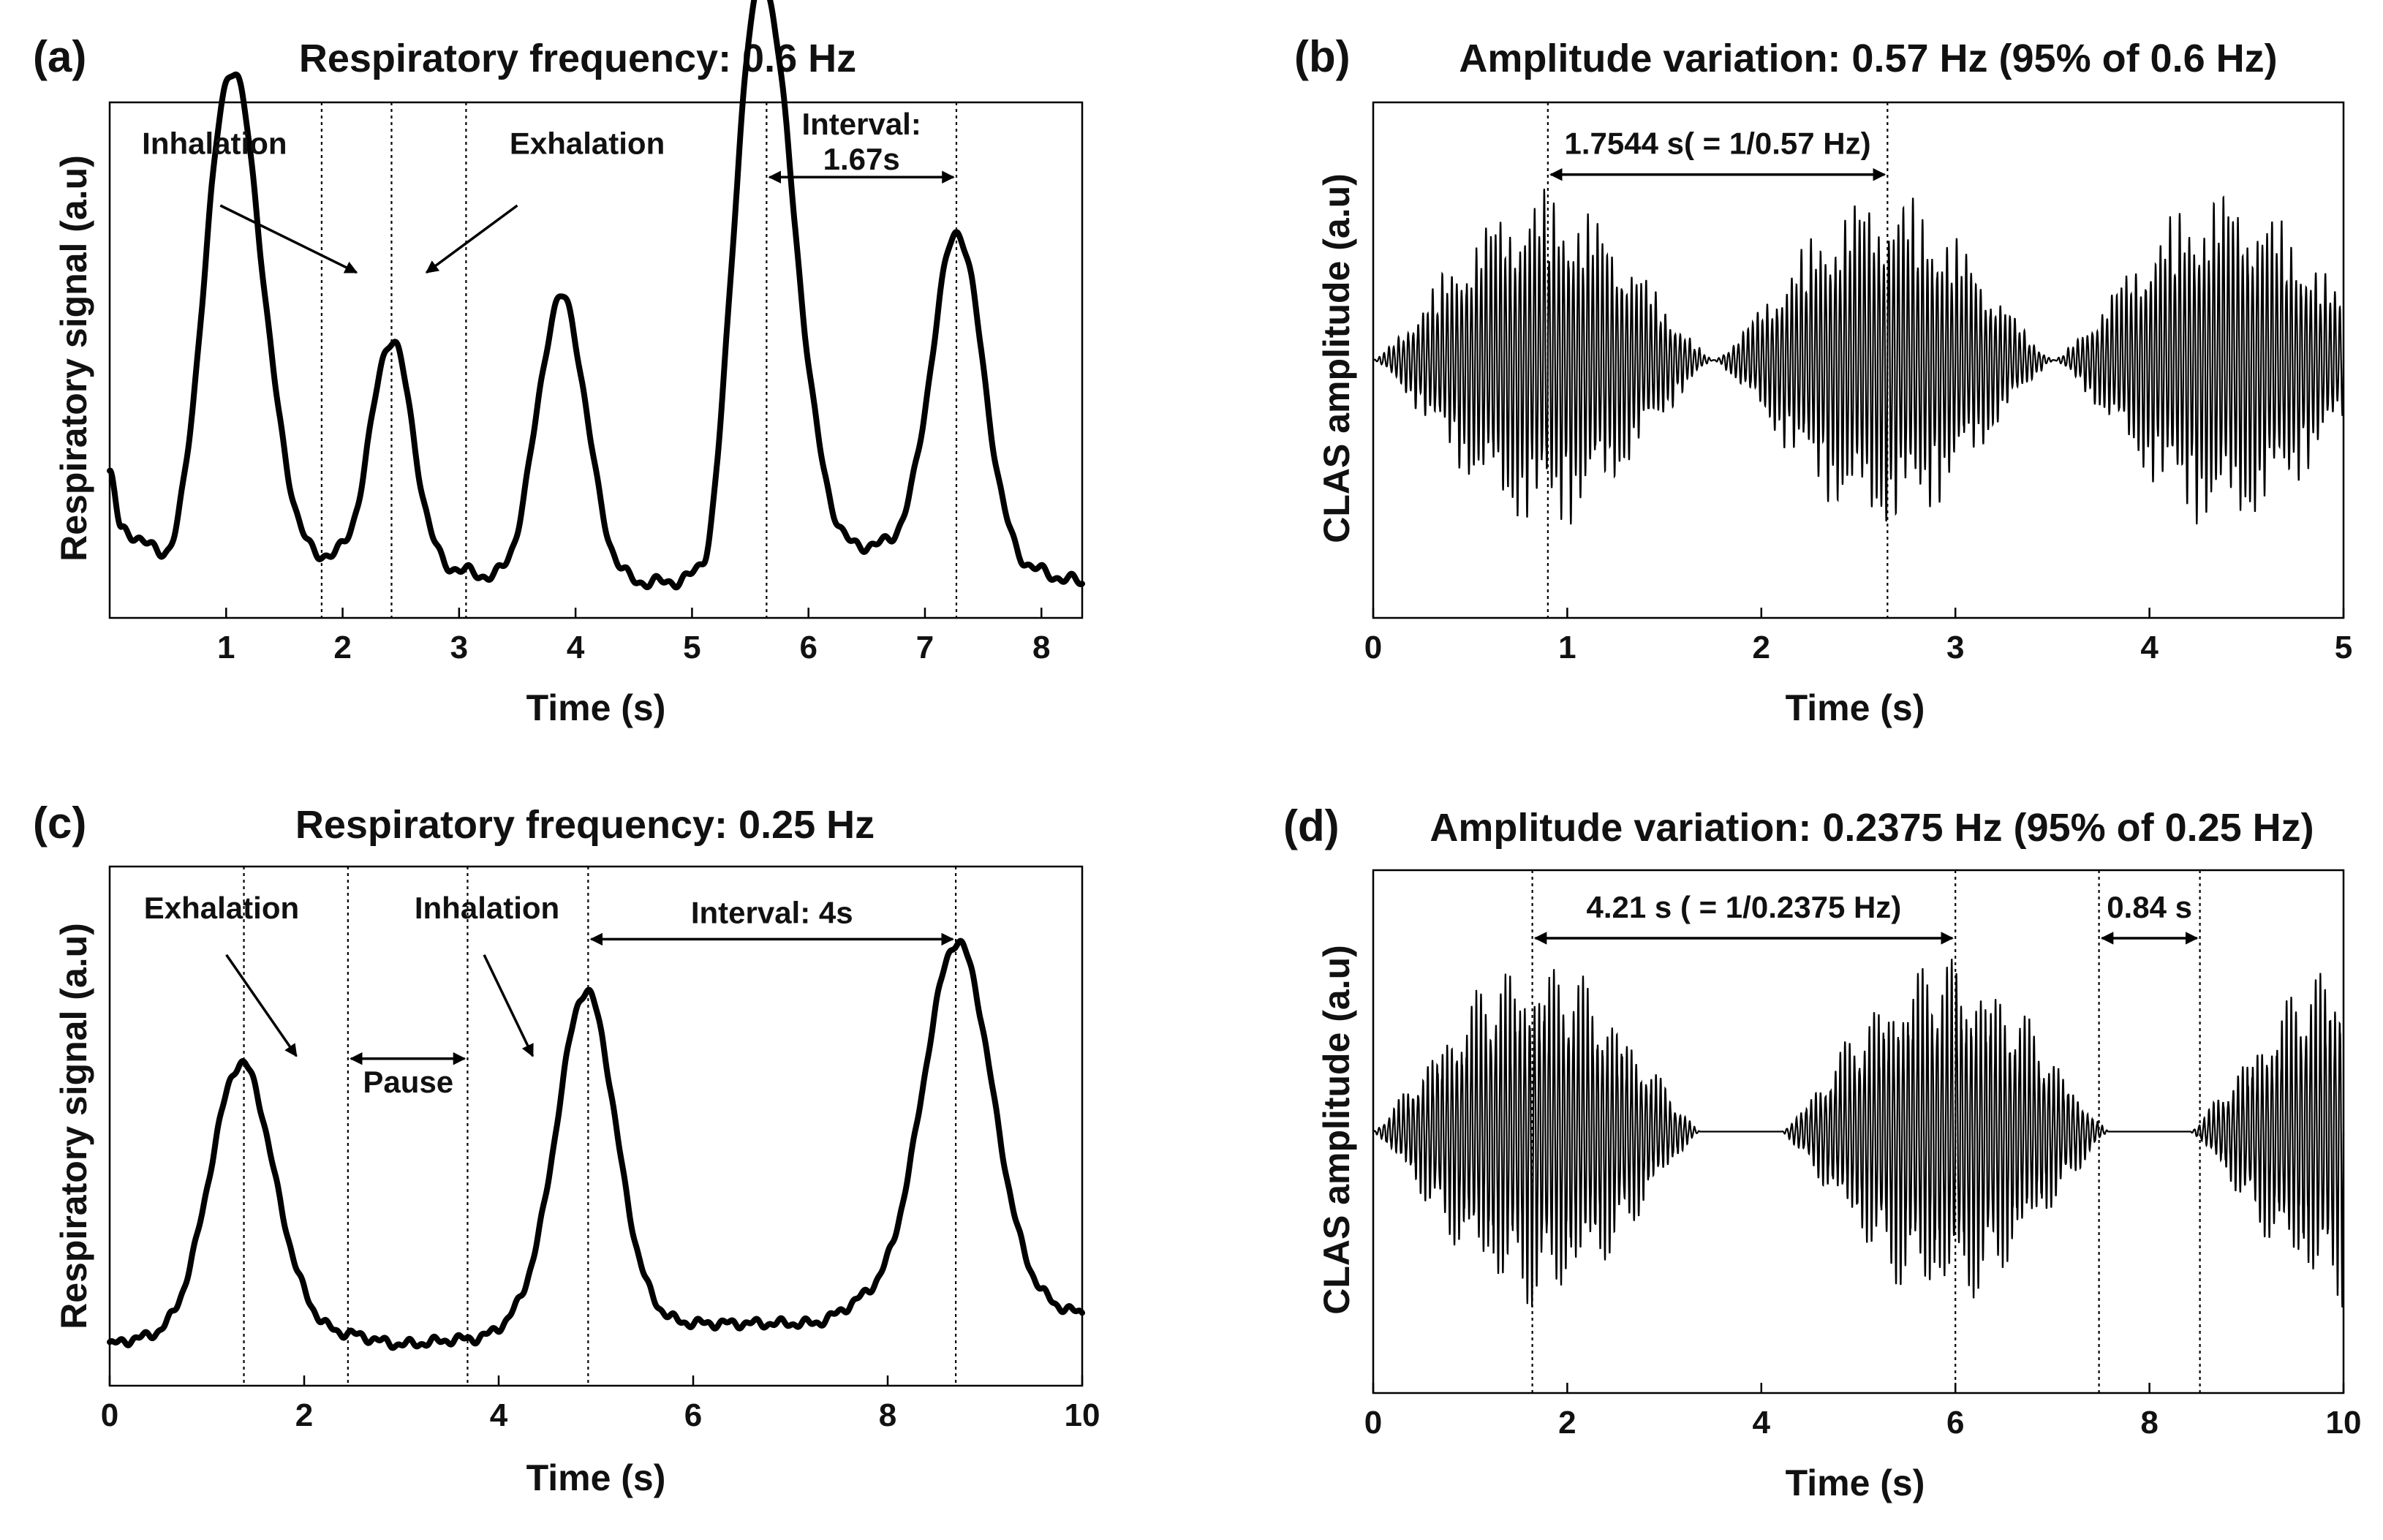 The width and height of the screenshot is (2383, 1540). I want to click on panel-c-x-tick-label-5: 10, so click(1082, 1415).